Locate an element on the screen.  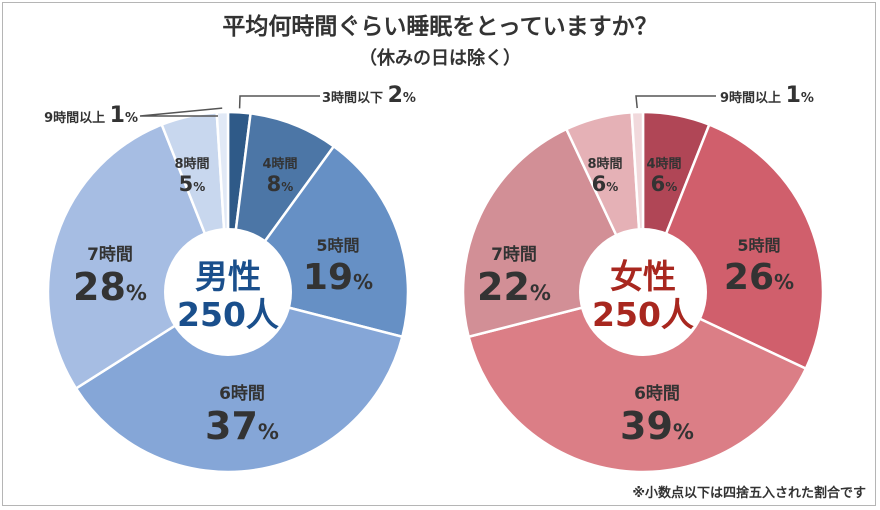
women-slice-value-3: 22% is located at coordinates (514, 287).